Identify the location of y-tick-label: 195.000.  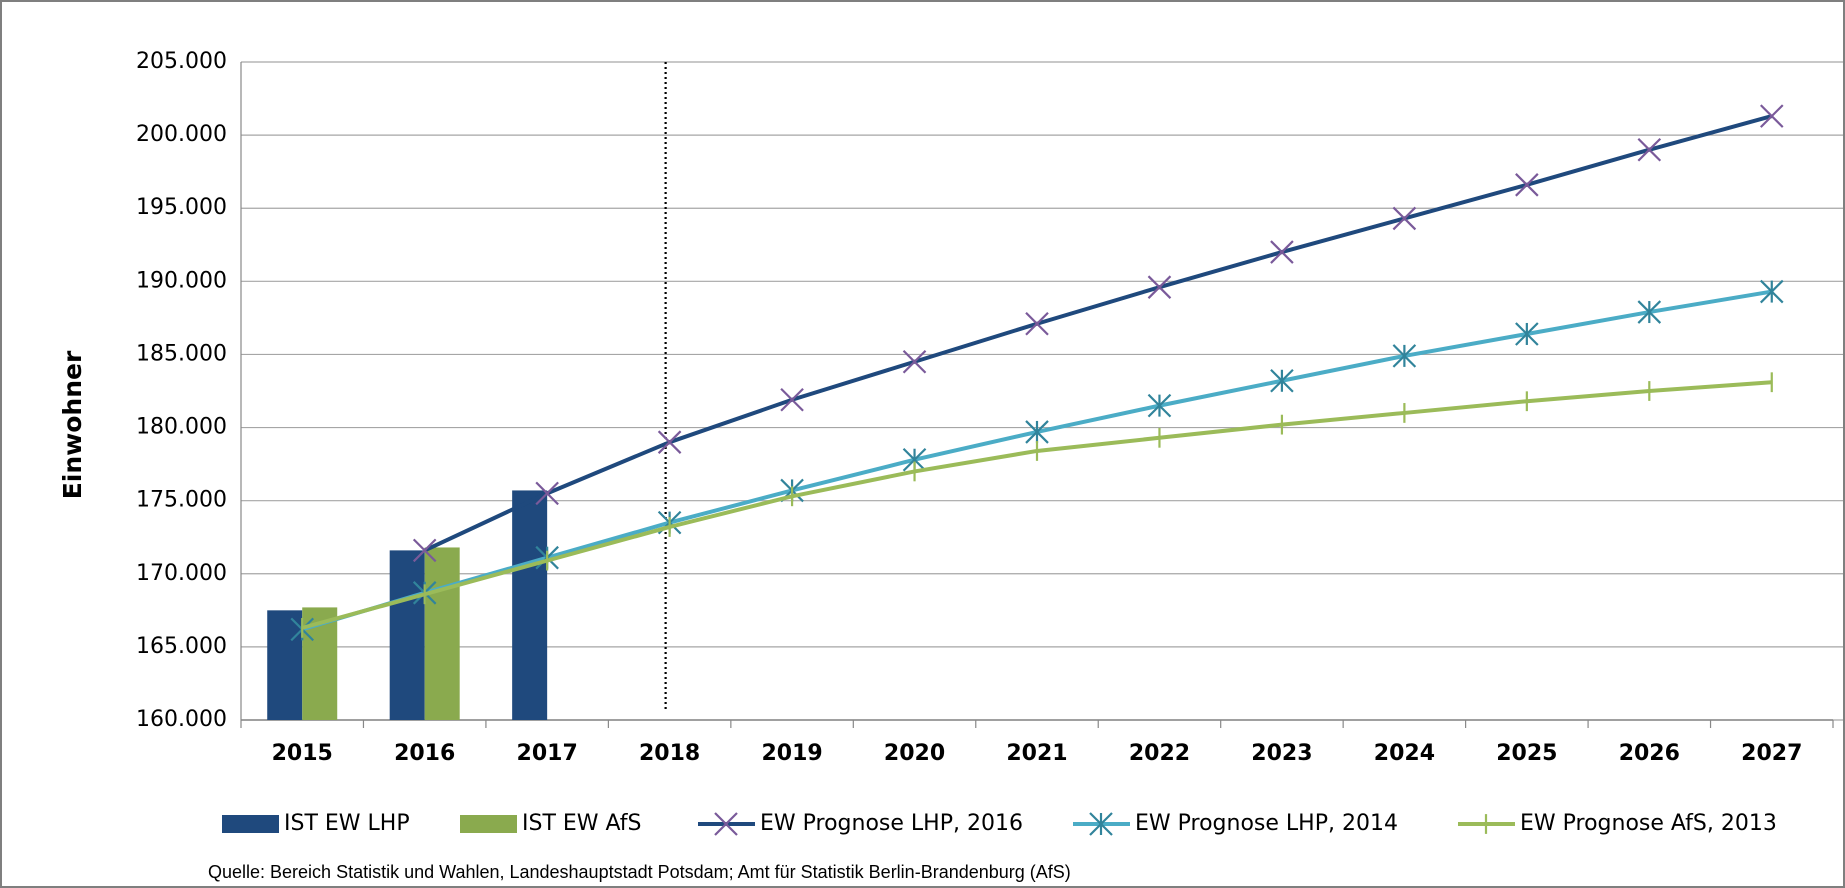
(181, 207).